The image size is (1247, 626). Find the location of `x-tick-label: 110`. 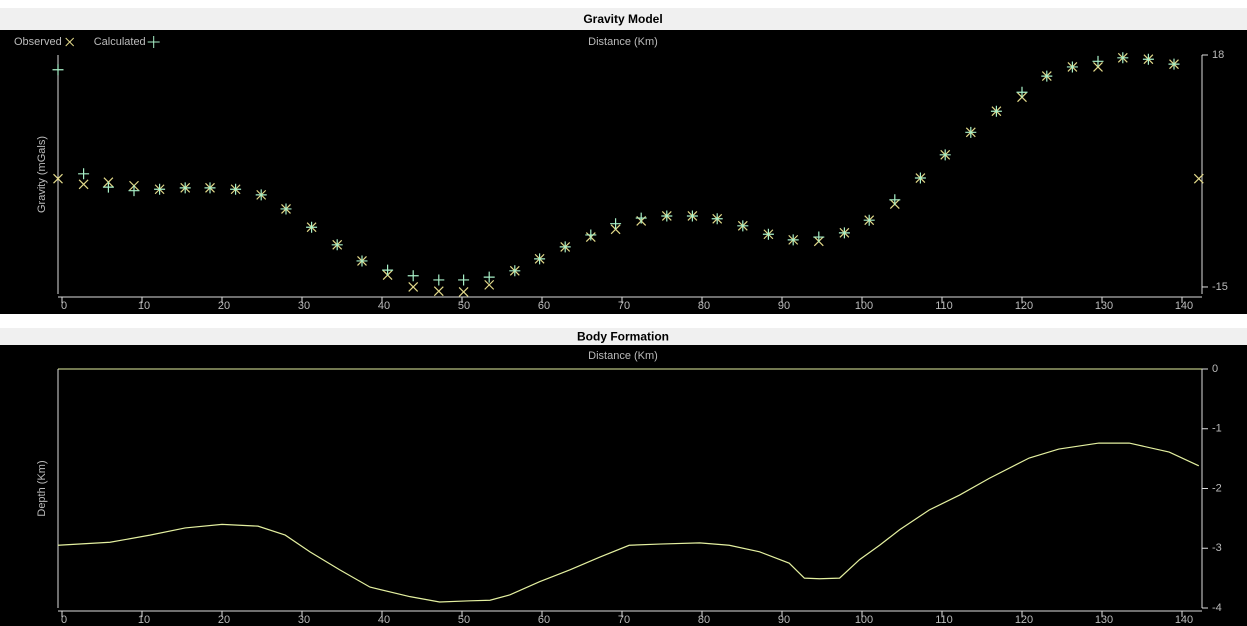

x-tick-label: 110 is located at coordinates (944, 620).